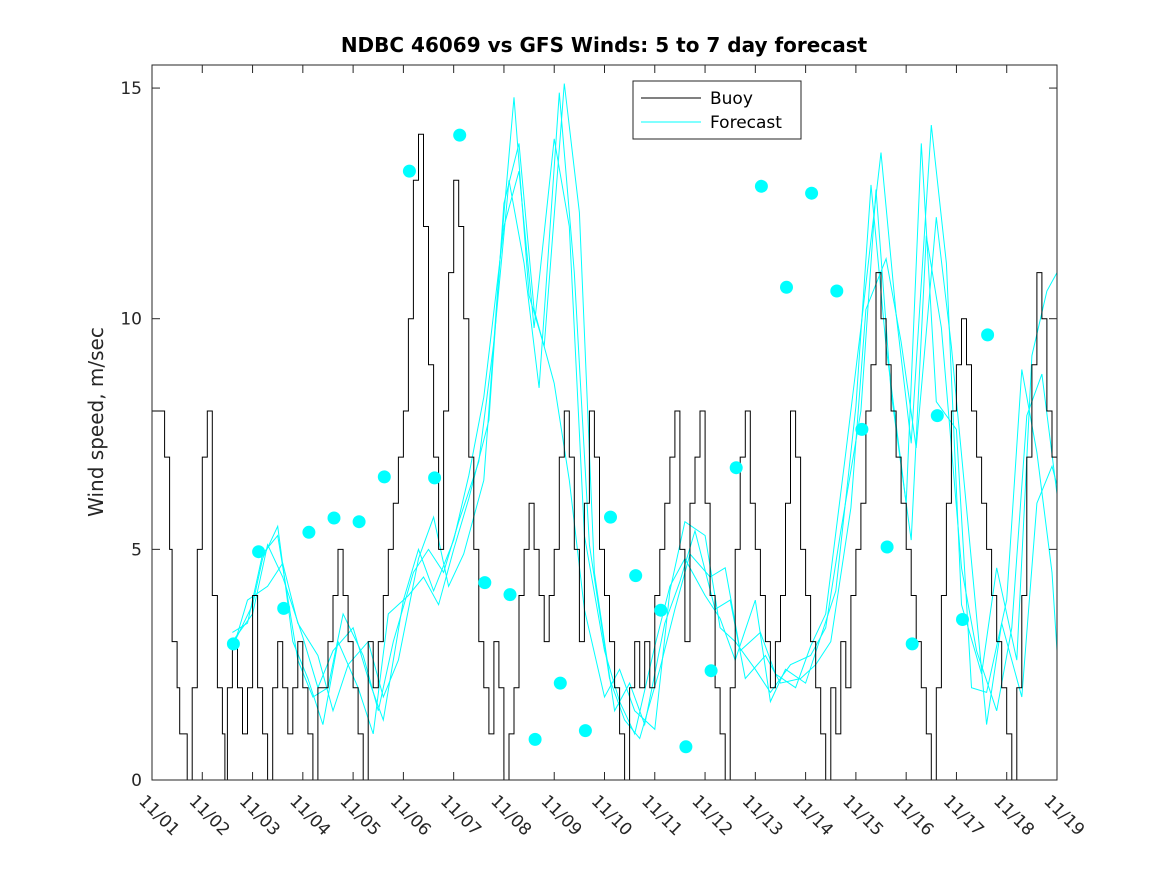  I want to click on legend-buoy-label: Buoy, so click(731, 99).